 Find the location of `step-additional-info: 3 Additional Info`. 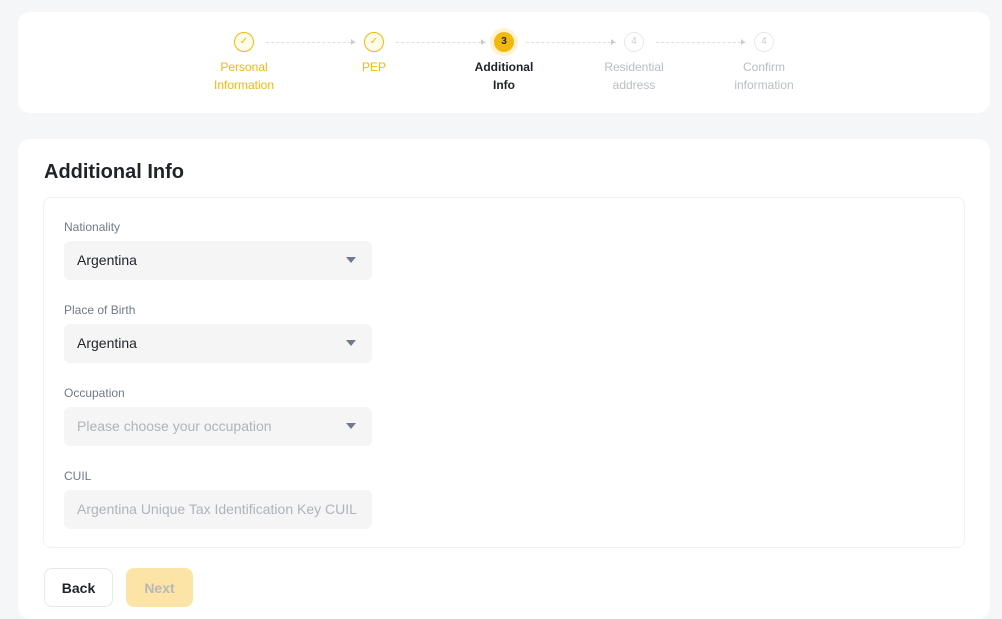

step-additional-info: 3 Additional Info is located at coordinates (504, 63).